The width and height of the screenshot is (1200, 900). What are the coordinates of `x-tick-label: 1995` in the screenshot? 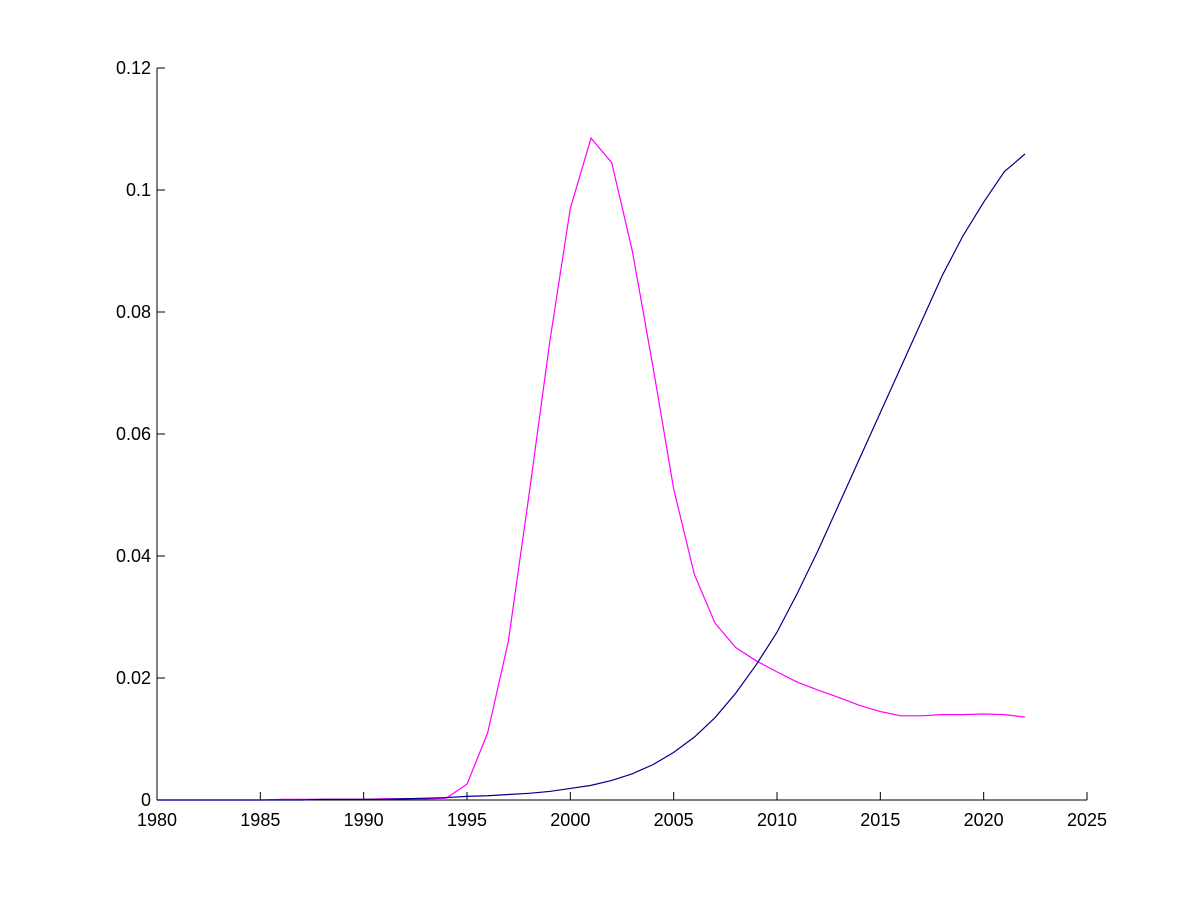 It's located at (467, 820).